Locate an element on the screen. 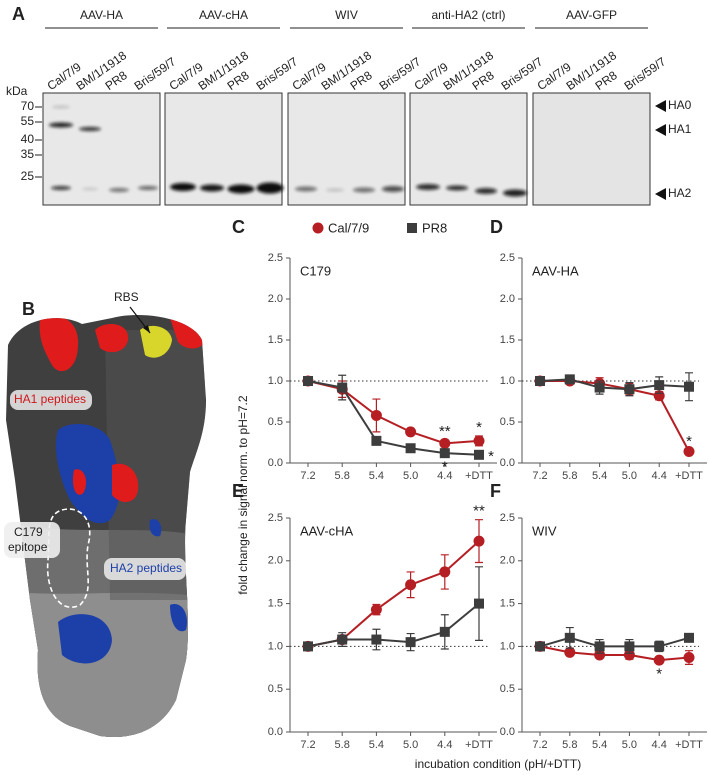  marker-label: 55 is located at coordinates (28, 121).